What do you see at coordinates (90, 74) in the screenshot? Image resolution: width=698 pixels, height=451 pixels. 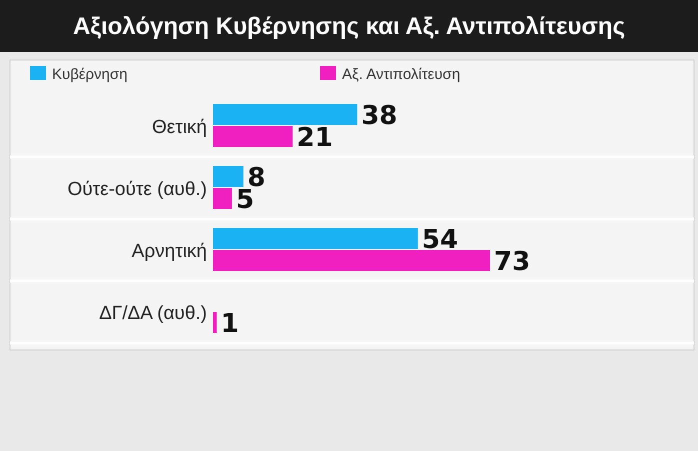 I see `legend-label: Κυβέρνηση` at bounding box center [90, 74].